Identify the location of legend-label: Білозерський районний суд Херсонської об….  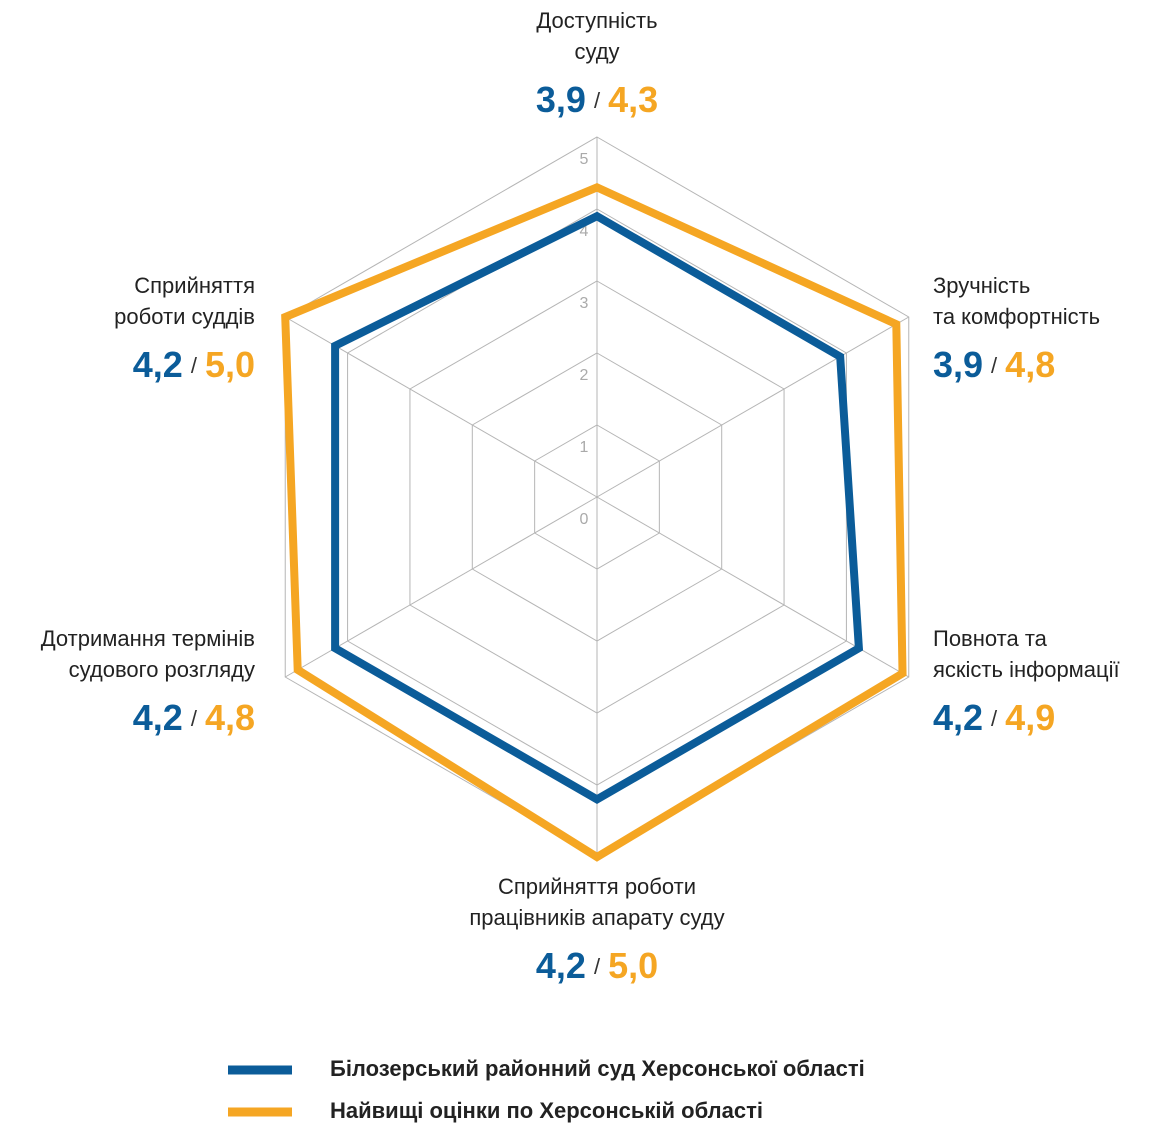
(597, 1068).